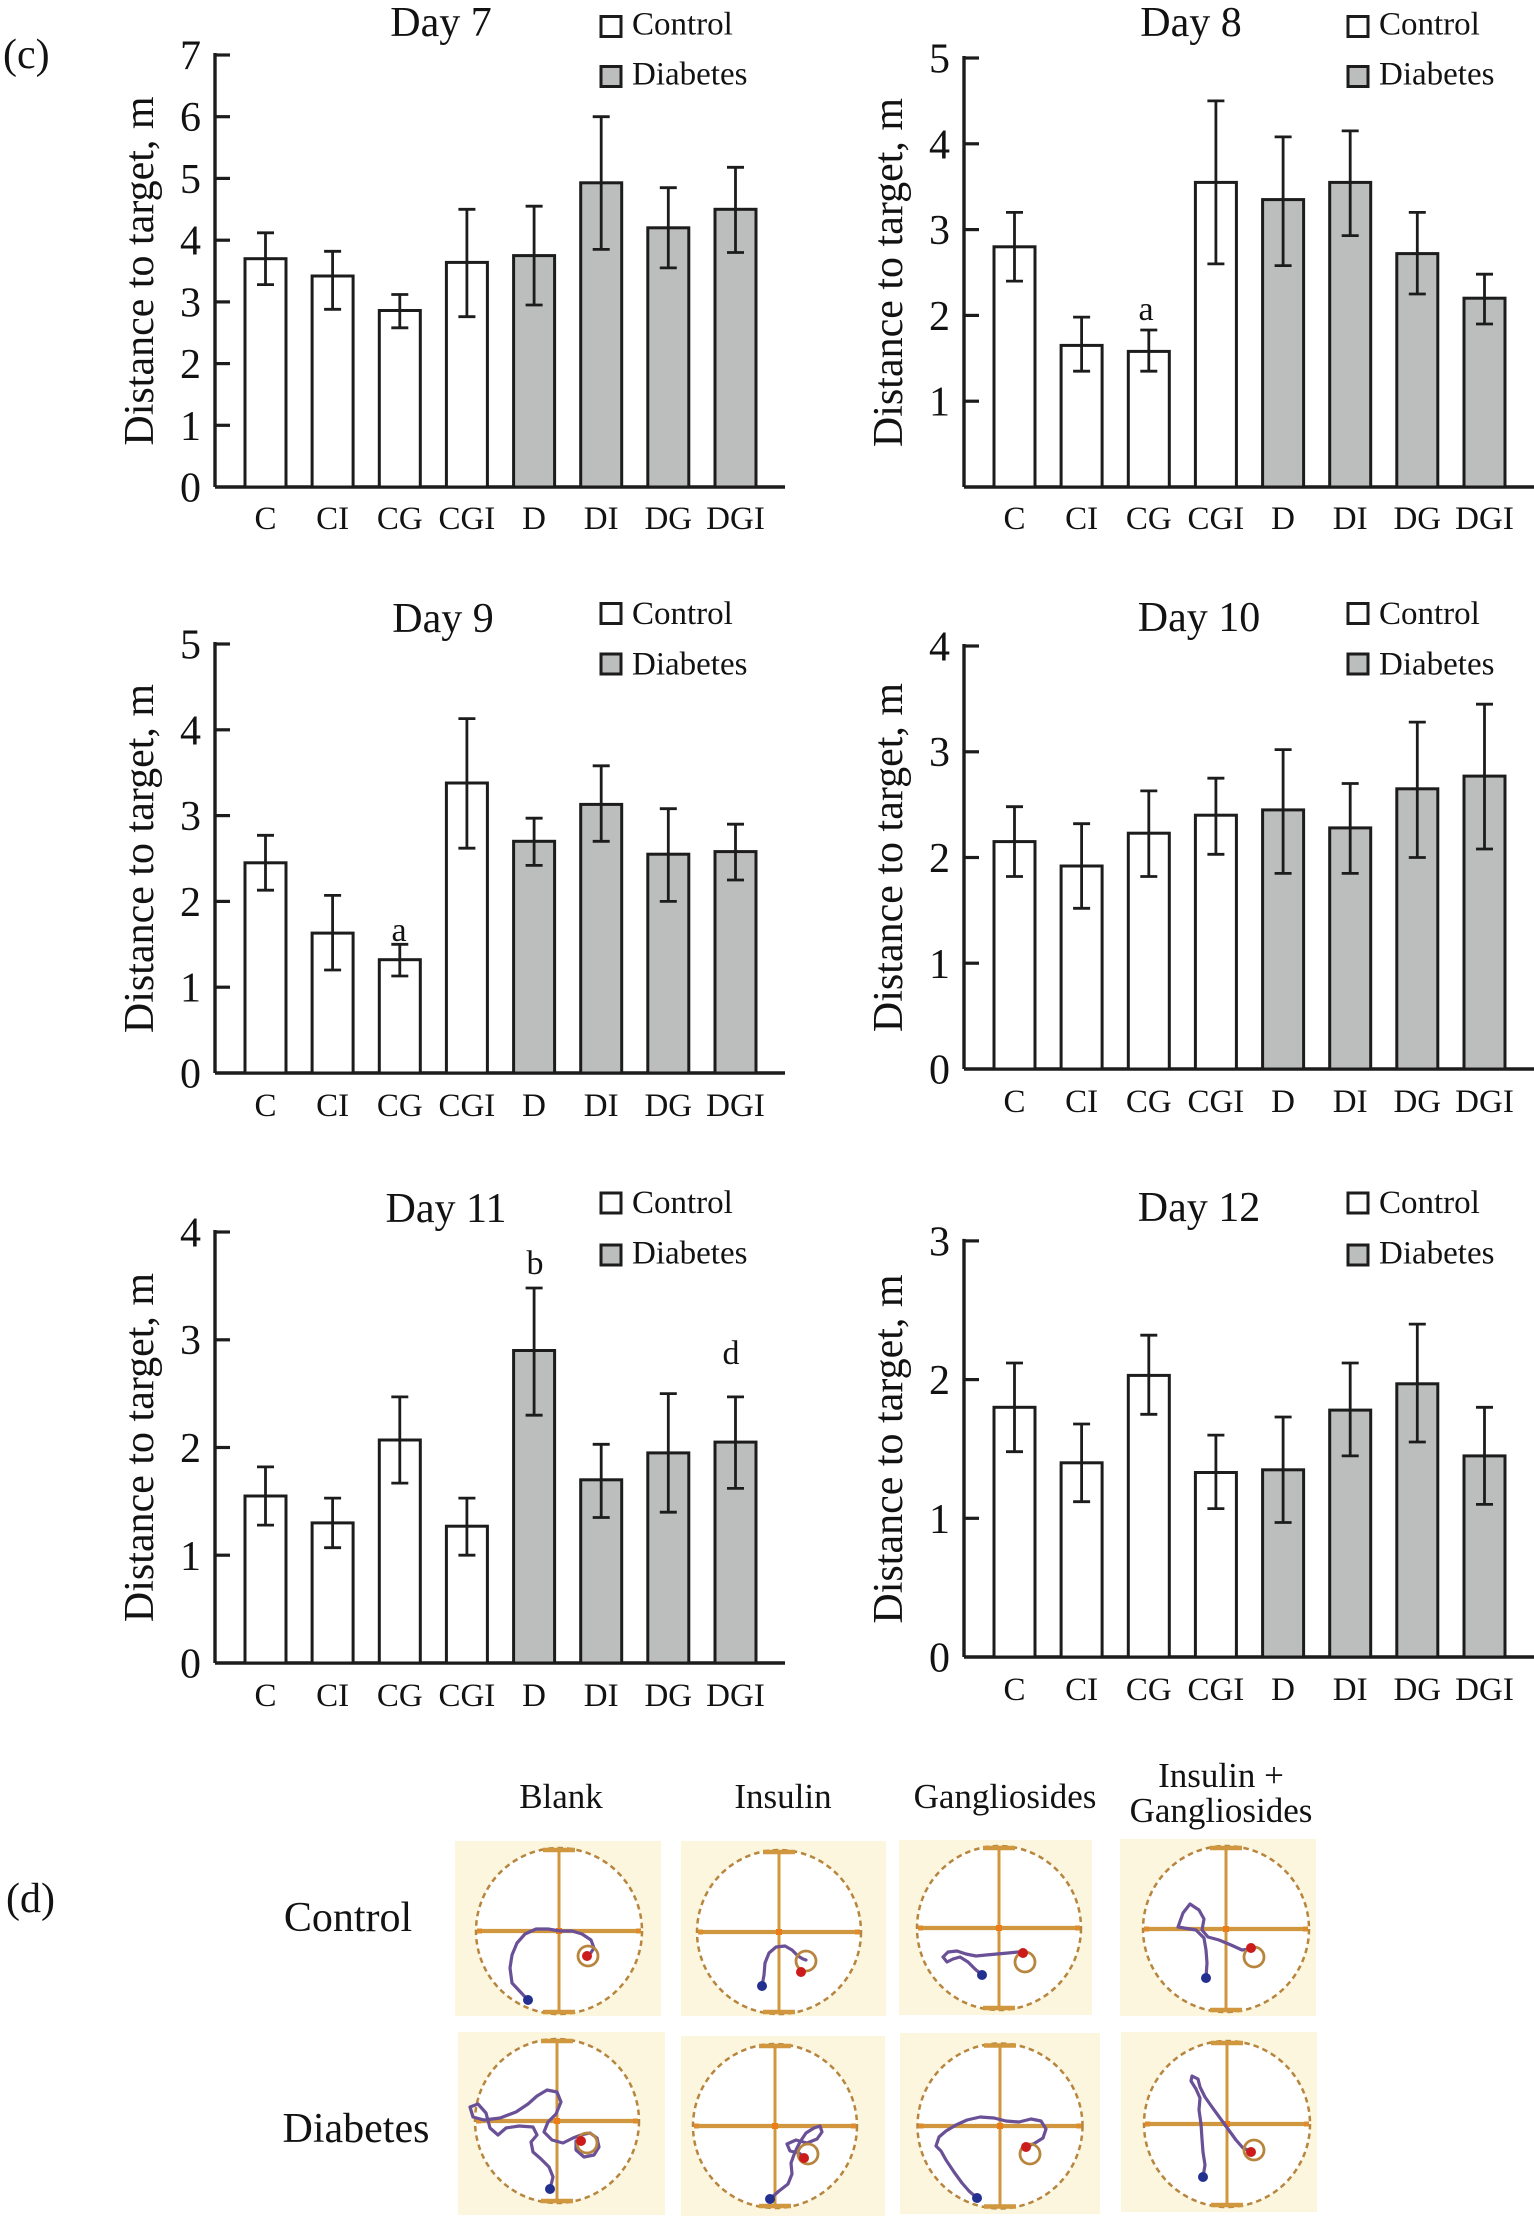  Describe the element at coordinates (1221, 1775) in the screenshot. I see `svg-text: Insulin +` at that location.